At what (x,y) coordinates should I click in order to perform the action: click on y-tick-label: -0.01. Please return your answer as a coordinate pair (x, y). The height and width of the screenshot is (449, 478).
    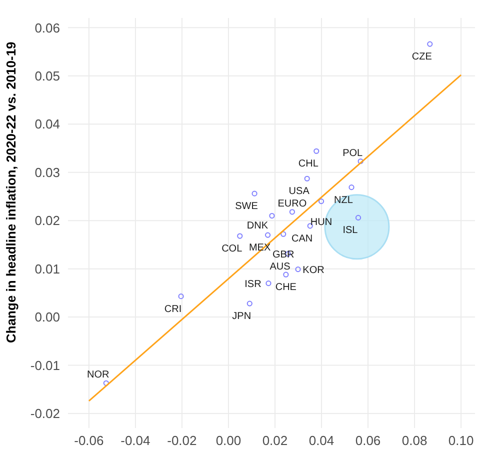
    Looking at the image, I should click on (45, 365).